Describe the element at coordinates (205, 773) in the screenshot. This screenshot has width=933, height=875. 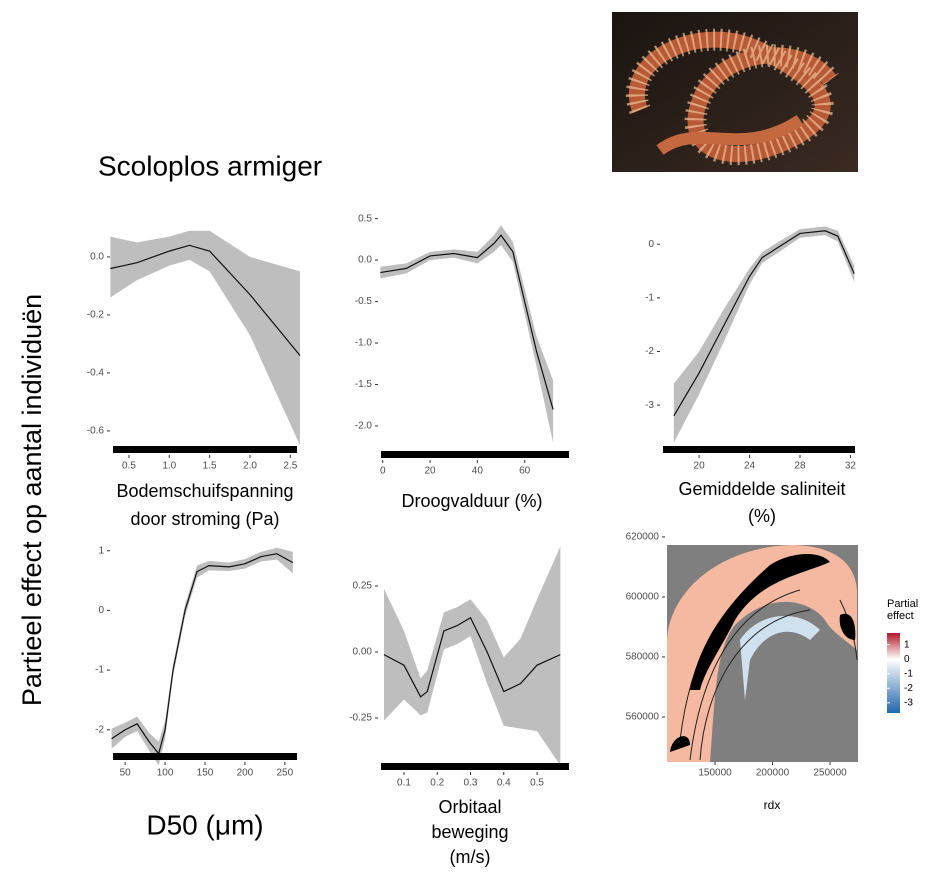
I see `x-tick-label: 150` at that location.